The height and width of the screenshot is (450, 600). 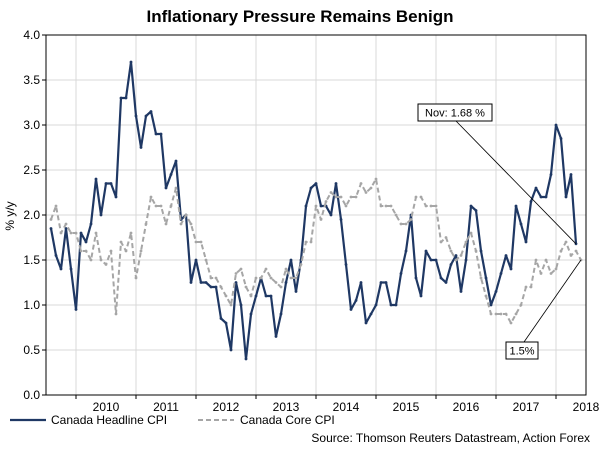 I want to click on y-tick-label: 1.5, so click(x=31, y=260).